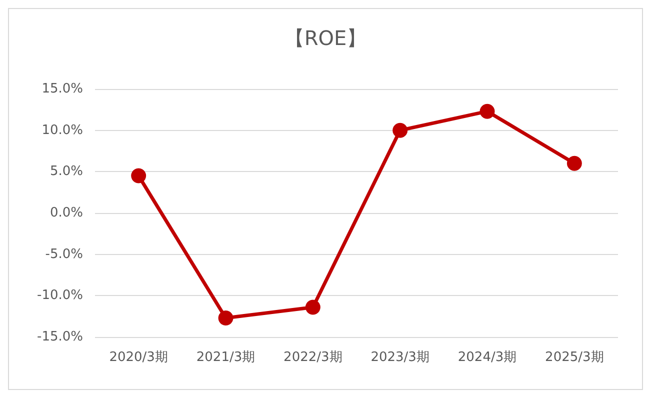 This screenshot has width=649, height=396. What do you see at coordinates (64, 254) in the screenshot?
I see `y-tick-label: -5.0%` at bounding box center [64, 254].